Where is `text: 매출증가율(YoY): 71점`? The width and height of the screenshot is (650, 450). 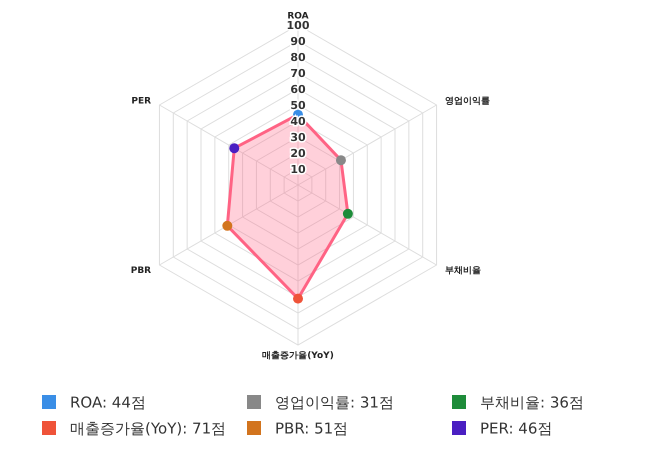 text: 매출증가율(YoY): 71점 is located at coordinates (148, 428).